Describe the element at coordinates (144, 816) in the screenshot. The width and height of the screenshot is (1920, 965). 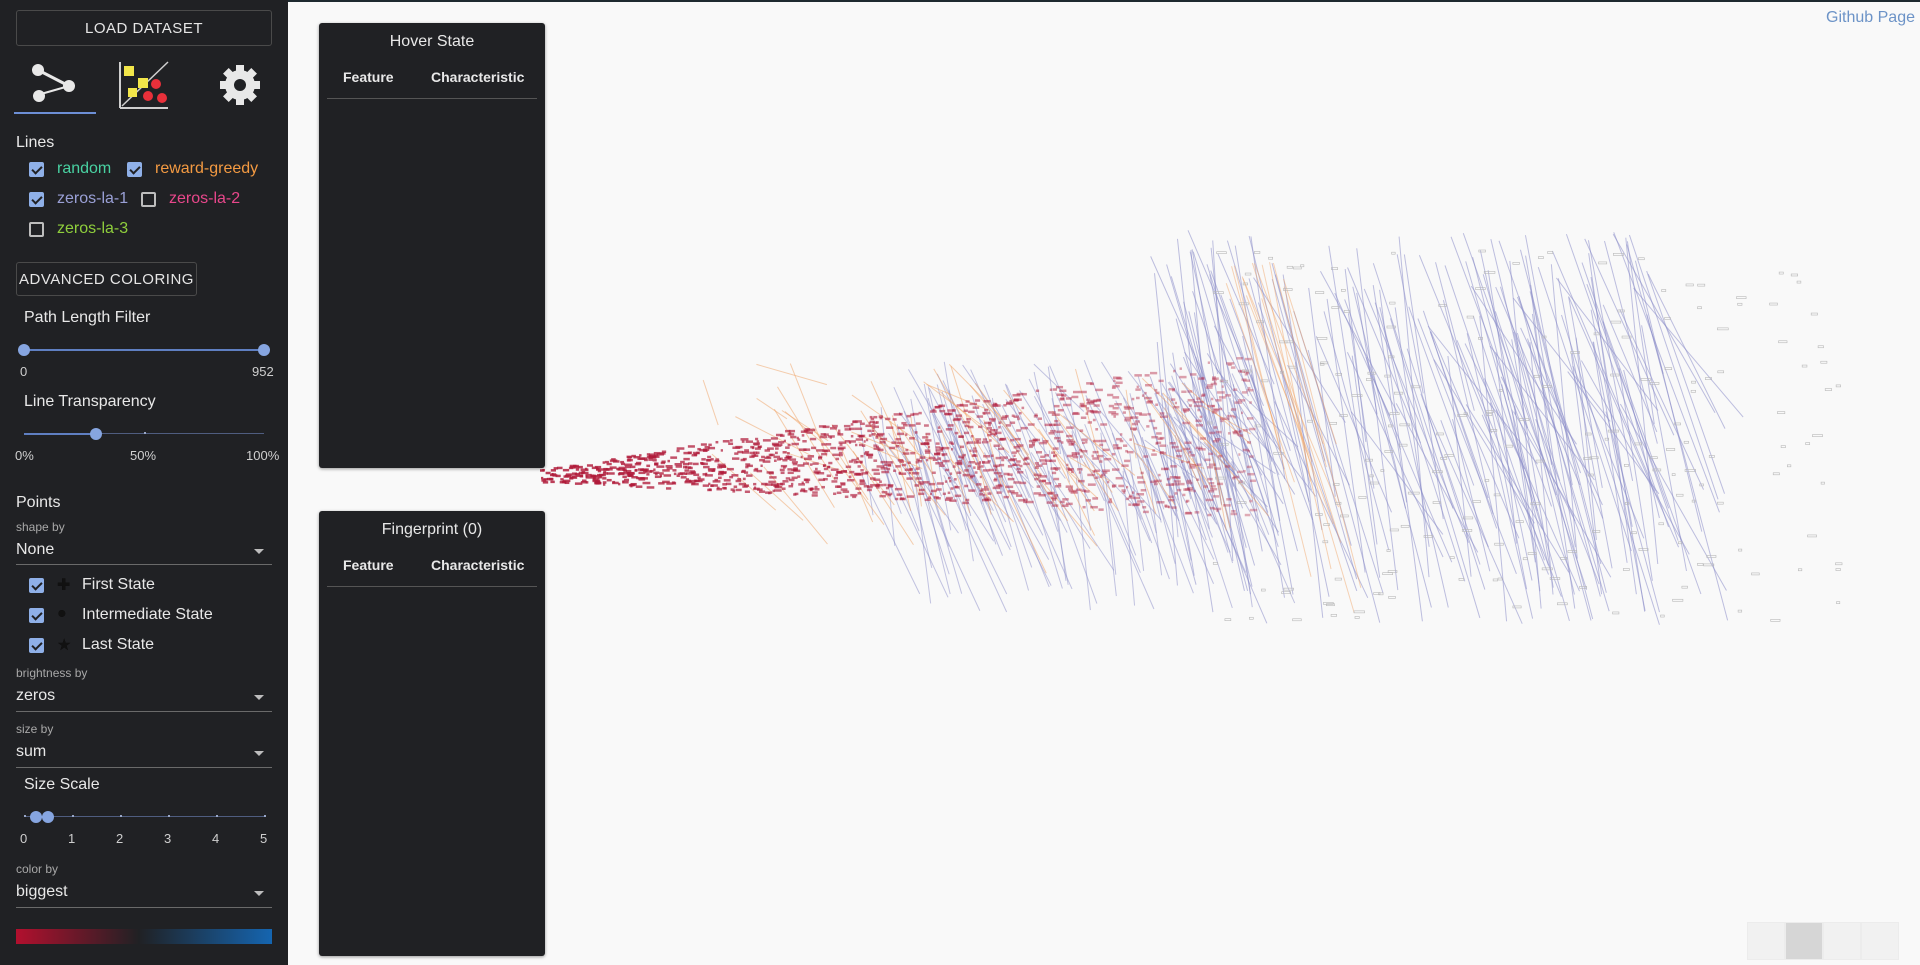
I see `size-scale-track` at that location.